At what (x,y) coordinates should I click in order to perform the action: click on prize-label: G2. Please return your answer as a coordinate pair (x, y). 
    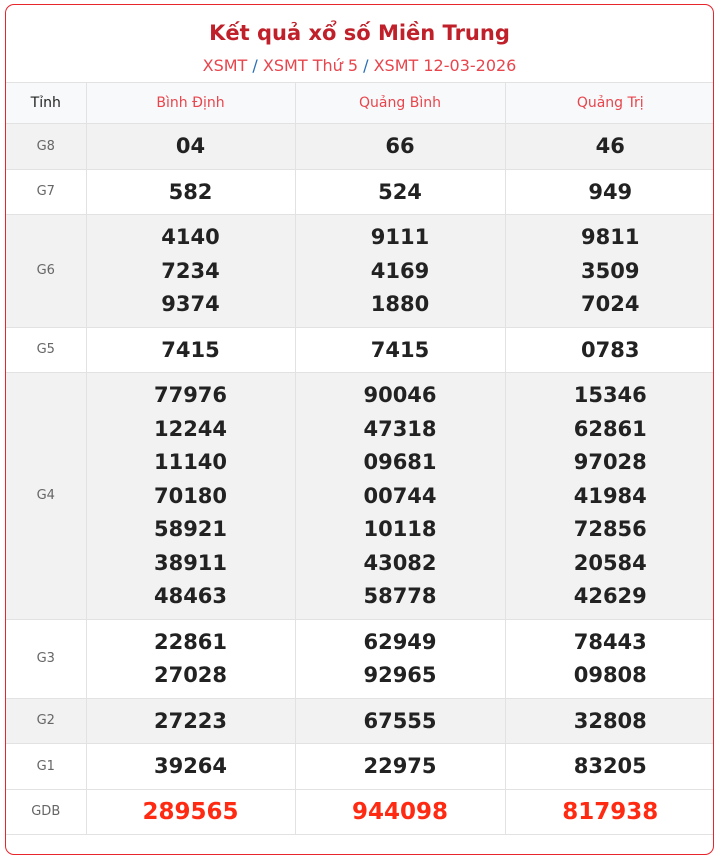
    Looking at the image, I should click on (46, 720).